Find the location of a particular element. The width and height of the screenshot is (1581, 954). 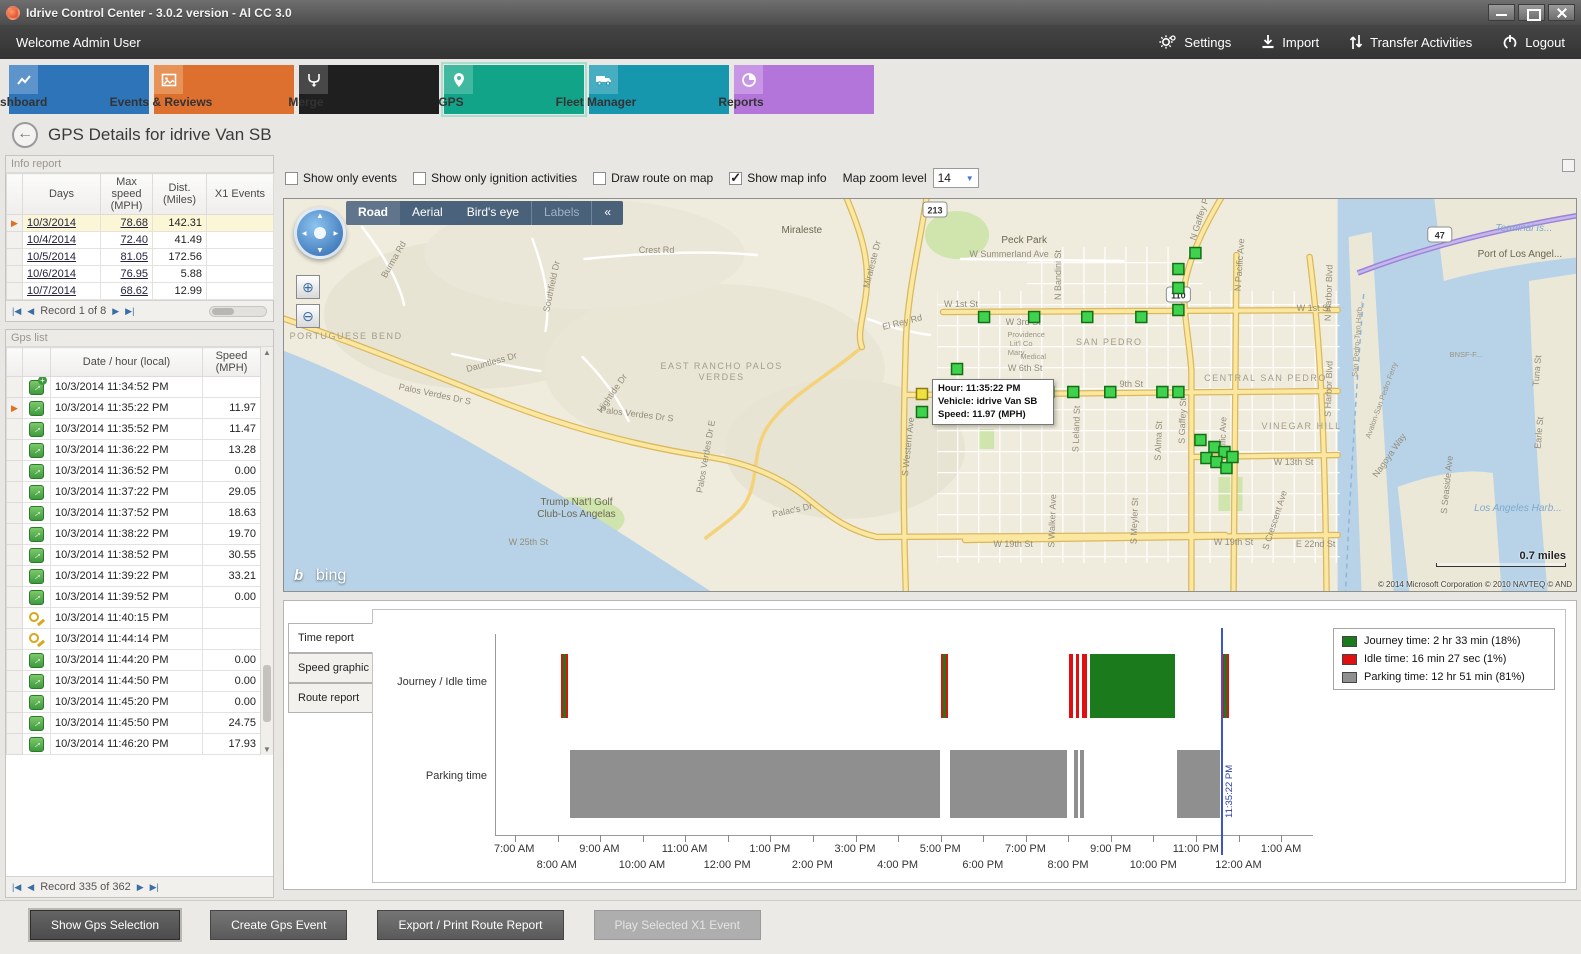

day-link: 10/3/2014 is located at coordinates (61, 223).